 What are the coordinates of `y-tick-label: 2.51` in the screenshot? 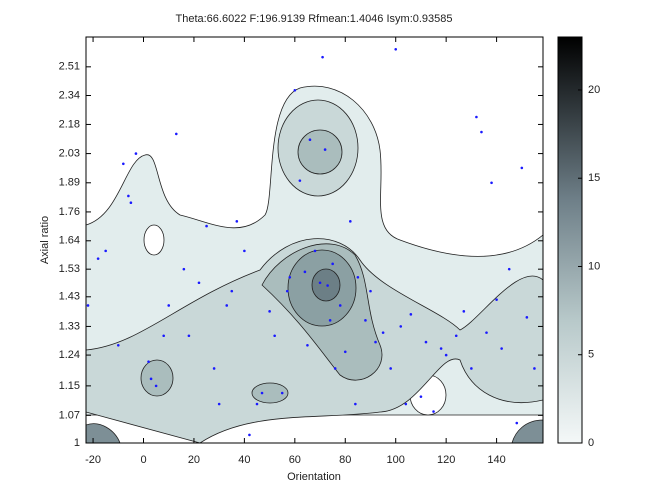 It's located at (69, 67).